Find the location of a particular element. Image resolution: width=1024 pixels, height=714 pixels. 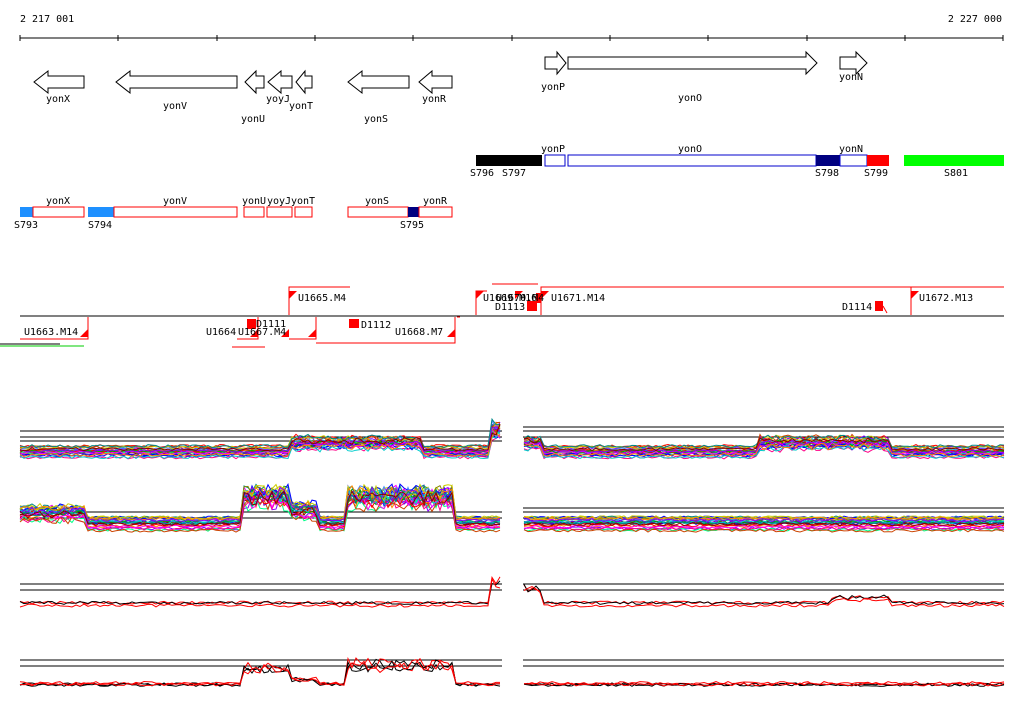

gene-arrow-yonV is located at coordinates (176, 82).